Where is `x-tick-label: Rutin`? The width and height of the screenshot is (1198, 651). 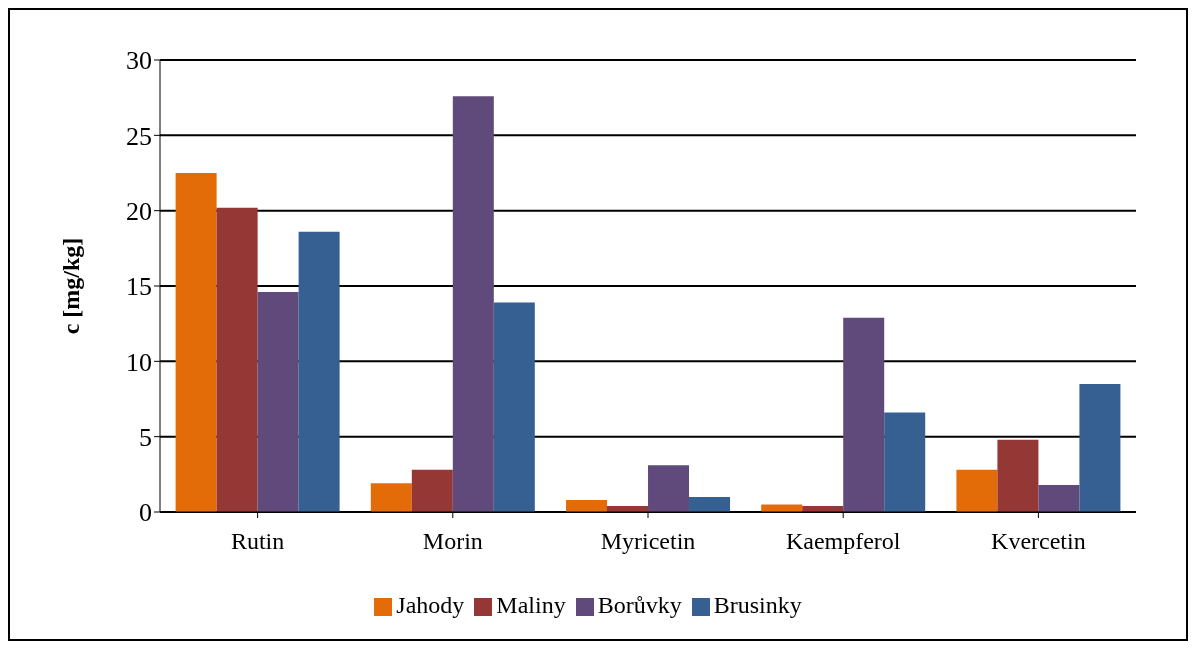
x-tick-label: Rutin is located at coordinates (257, 541).